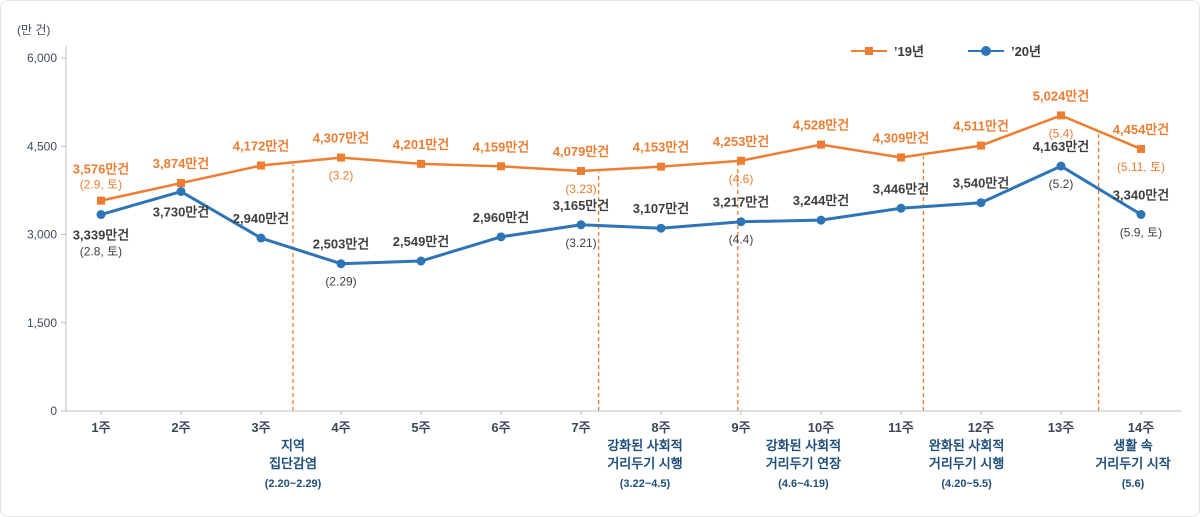  Describe the element at coordinates (42, 235) in the screenshot. I see `y-tick-label: 3,000` at that location.